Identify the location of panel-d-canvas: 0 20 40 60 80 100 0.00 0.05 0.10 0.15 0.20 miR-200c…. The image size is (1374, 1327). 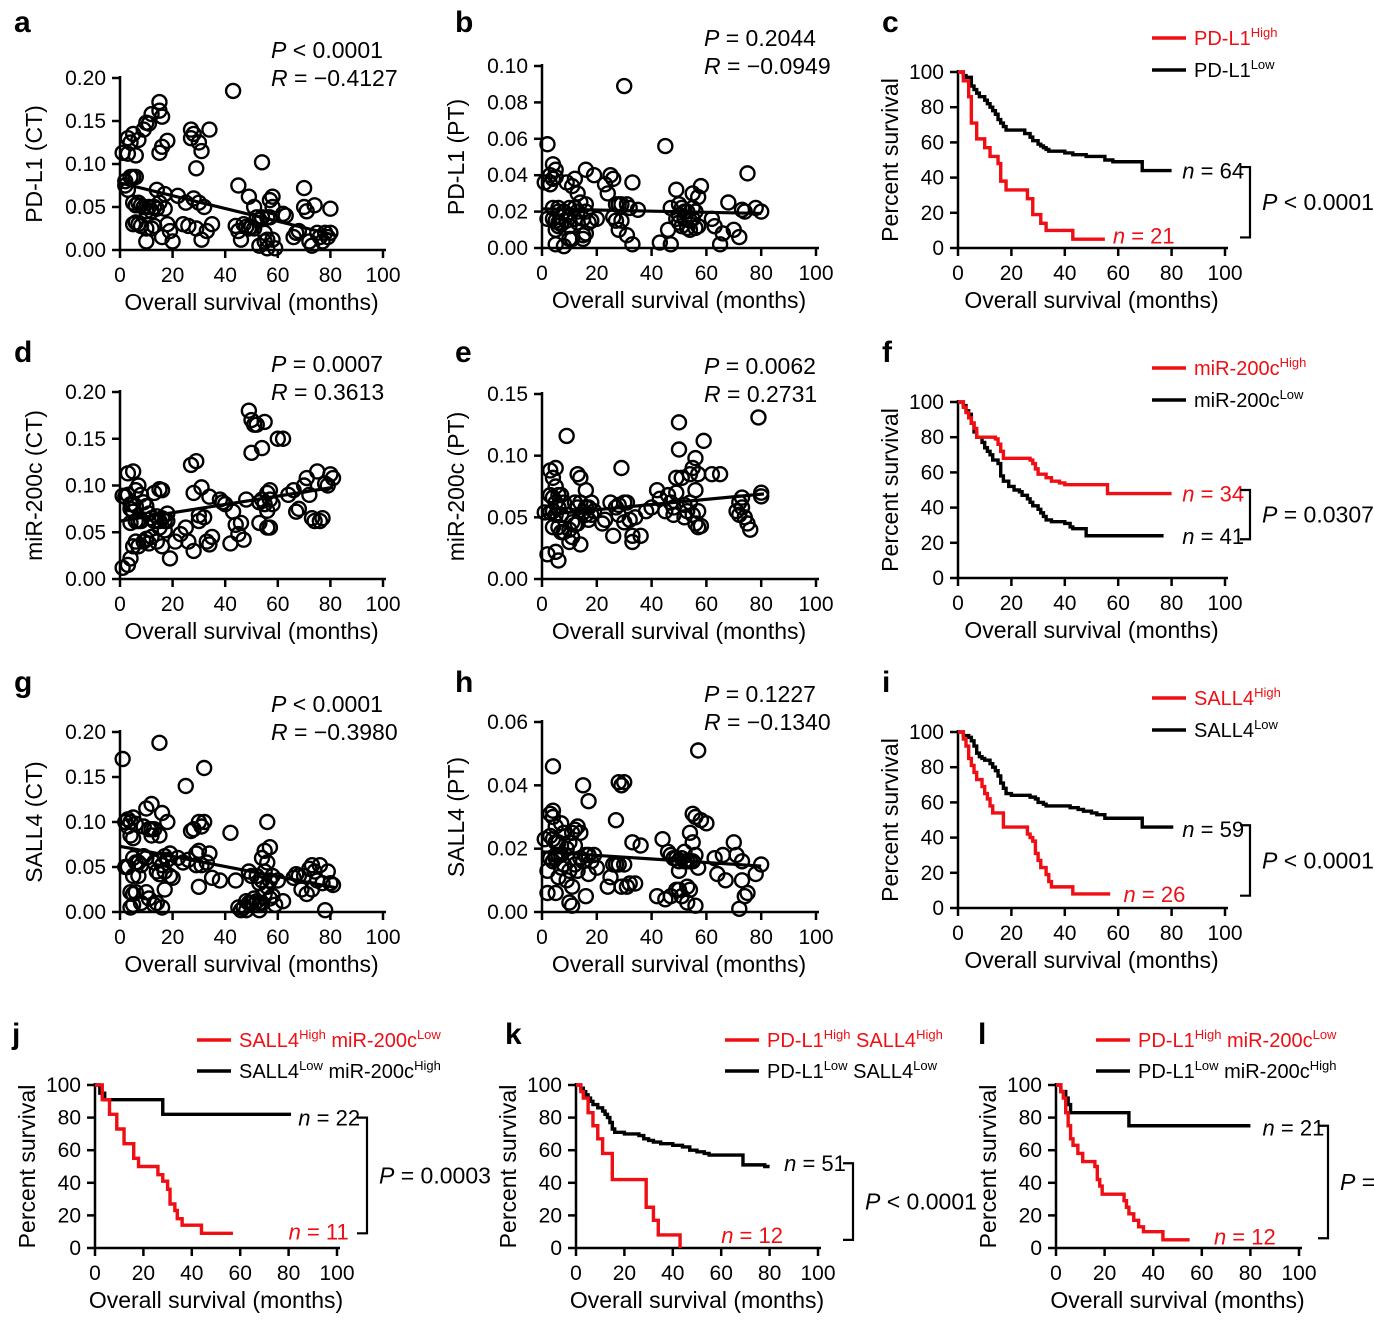
(211, 497).